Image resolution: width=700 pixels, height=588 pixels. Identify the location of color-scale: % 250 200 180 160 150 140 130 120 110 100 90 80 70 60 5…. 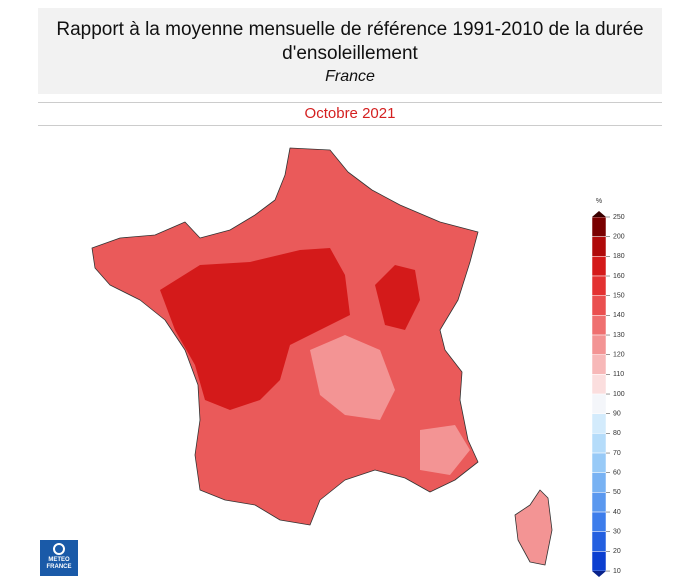
(608, 388).